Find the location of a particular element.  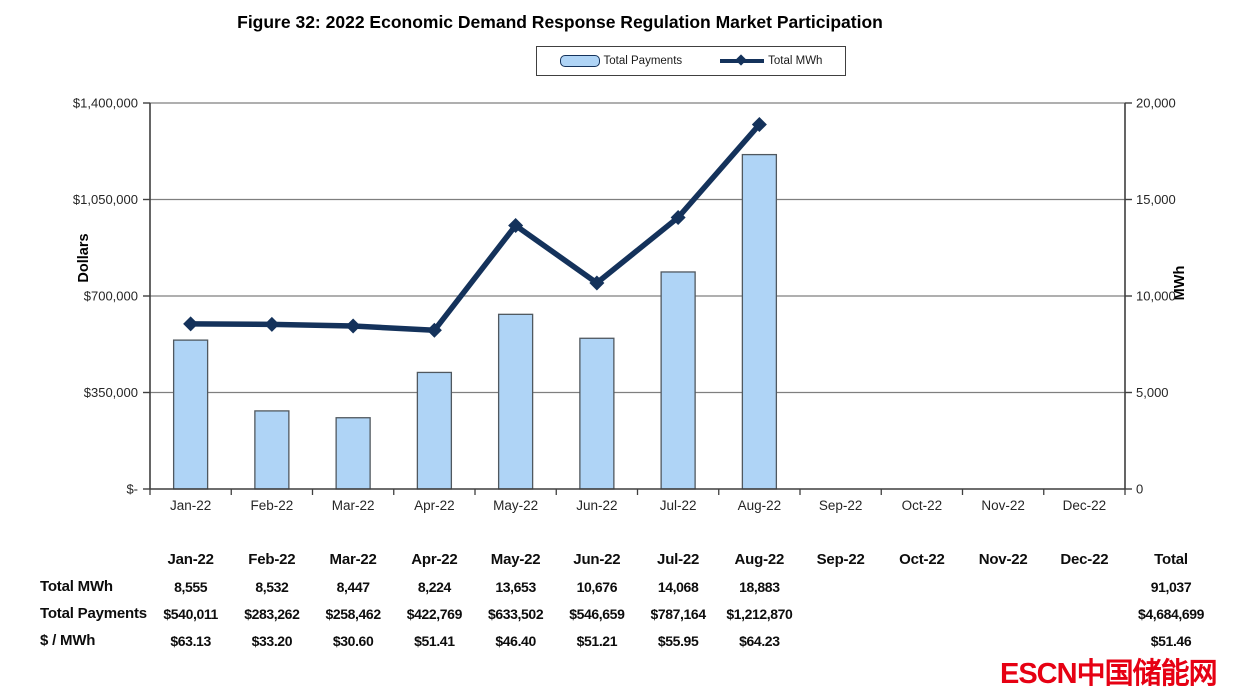

table-cell: $30.60 is located at coordinates (353, 640).